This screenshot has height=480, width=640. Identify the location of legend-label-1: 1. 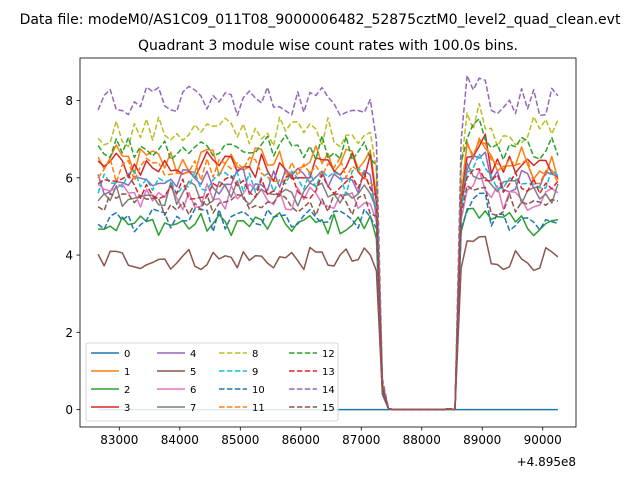
(127, 372).